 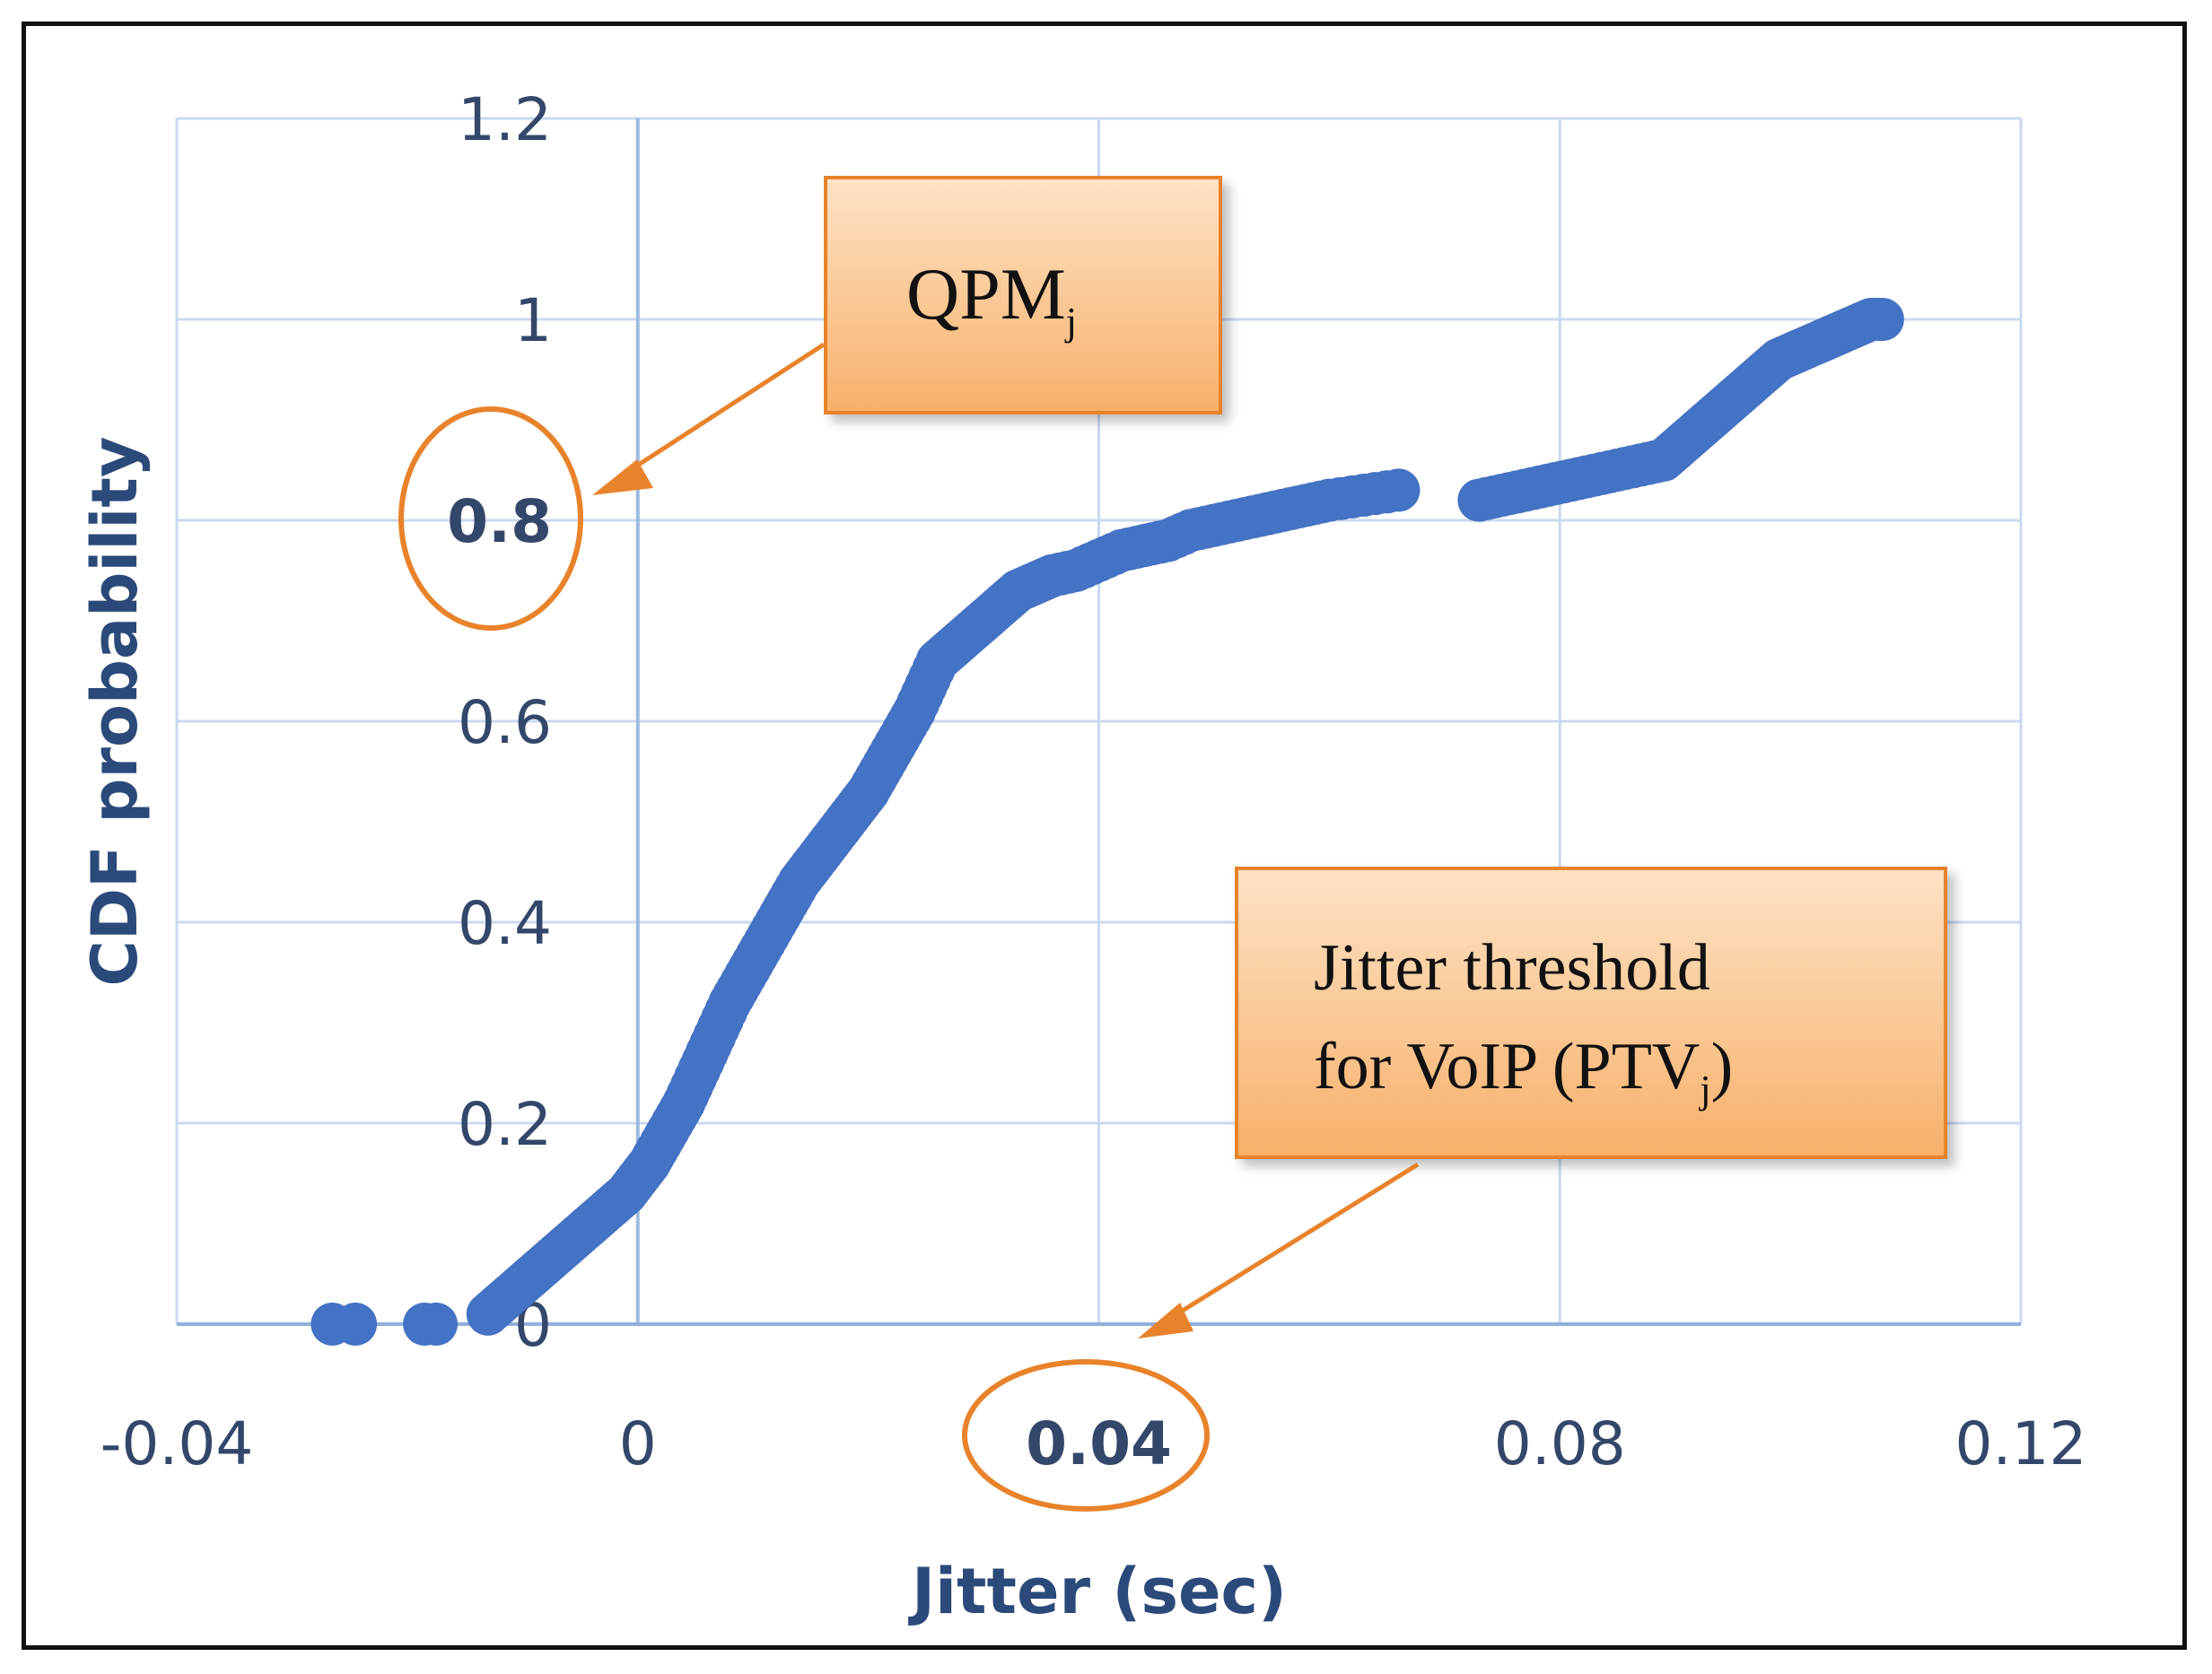 I want to click on callout-qpm: QPMj, so click(x=907, y=335).